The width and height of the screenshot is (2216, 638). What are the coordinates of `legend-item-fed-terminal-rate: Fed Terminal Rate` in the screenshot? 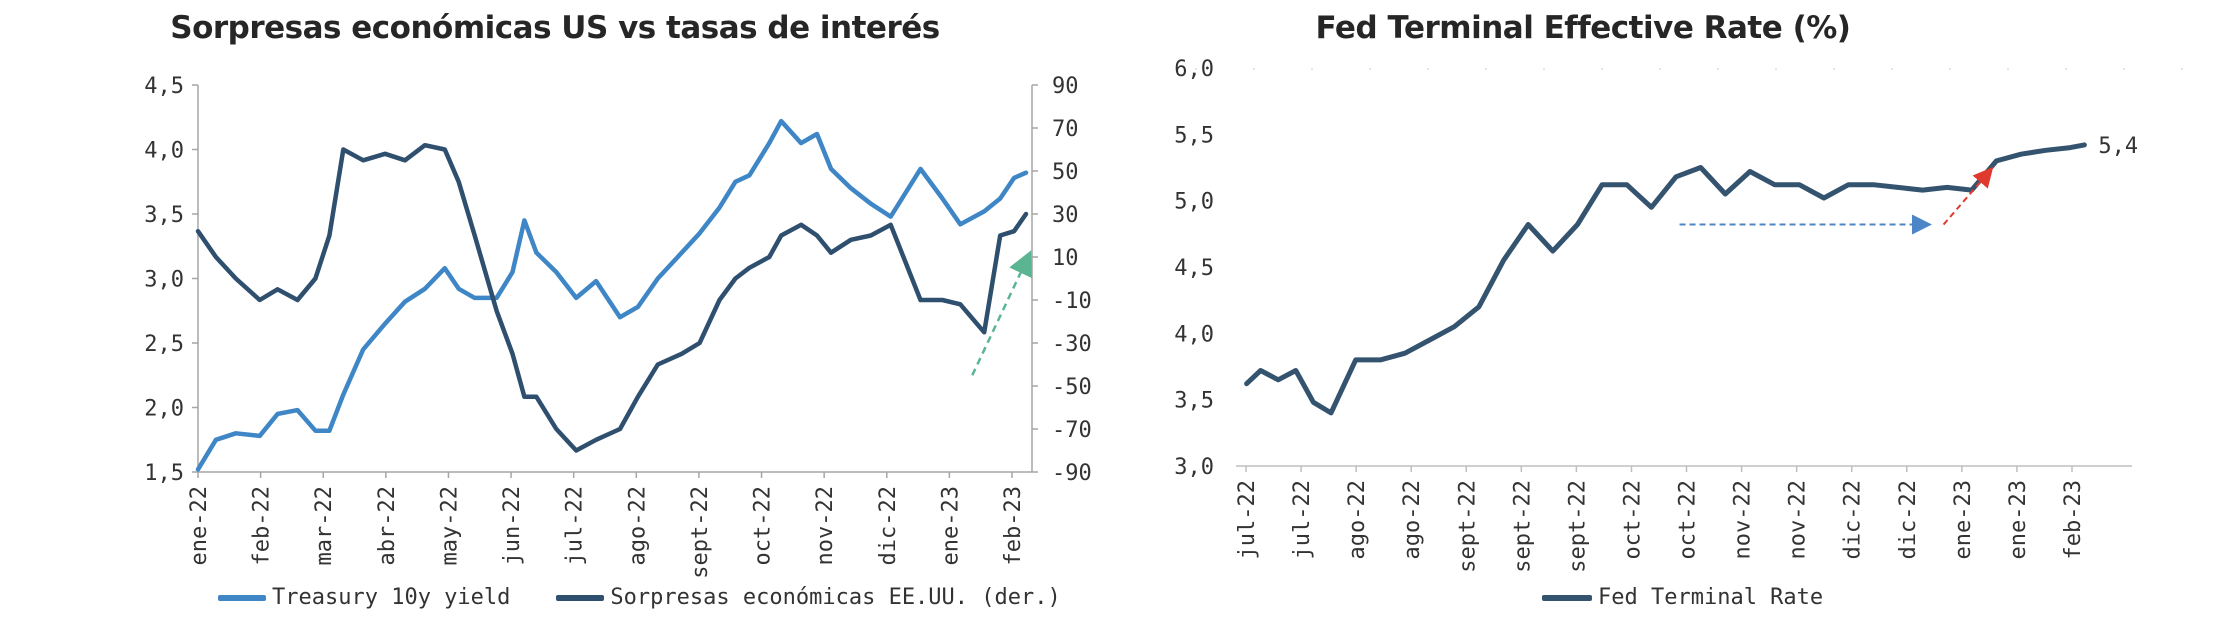 It's located at (1682, 597).